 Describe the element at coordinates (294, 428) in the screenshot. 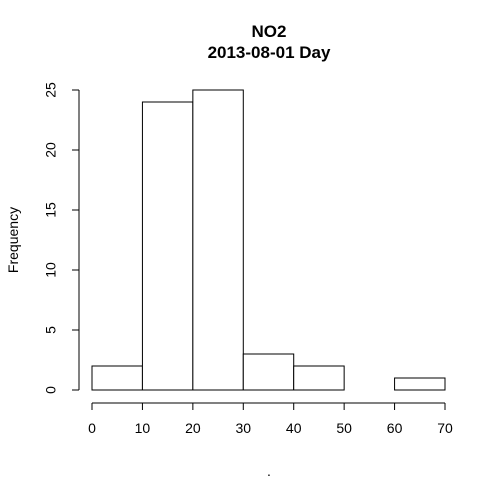

I see `x-tick-label: 40` at that location.